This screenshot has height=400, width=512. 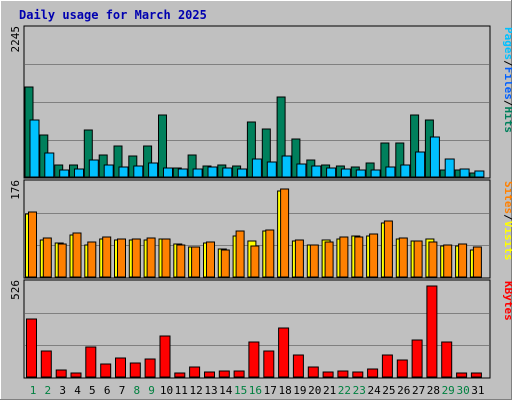 I want to click on x-tick-label: 15, so click(x=240, y=390).